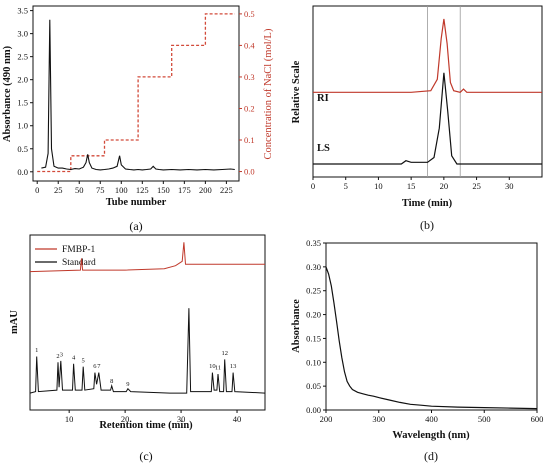 This screenshot has height=465, width=550. I want to click on panel-b-label-ri: RI, so click(323, 98).